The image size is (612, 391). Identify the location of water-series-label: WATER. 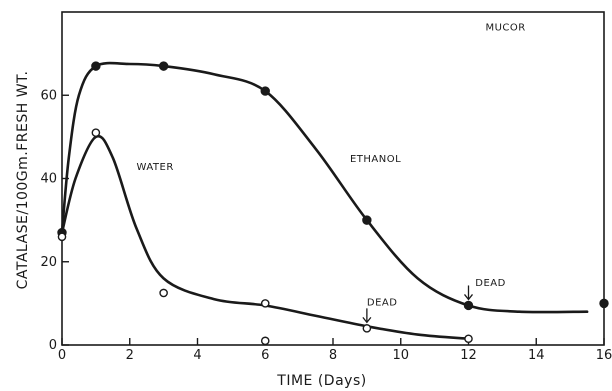
(155, 167).